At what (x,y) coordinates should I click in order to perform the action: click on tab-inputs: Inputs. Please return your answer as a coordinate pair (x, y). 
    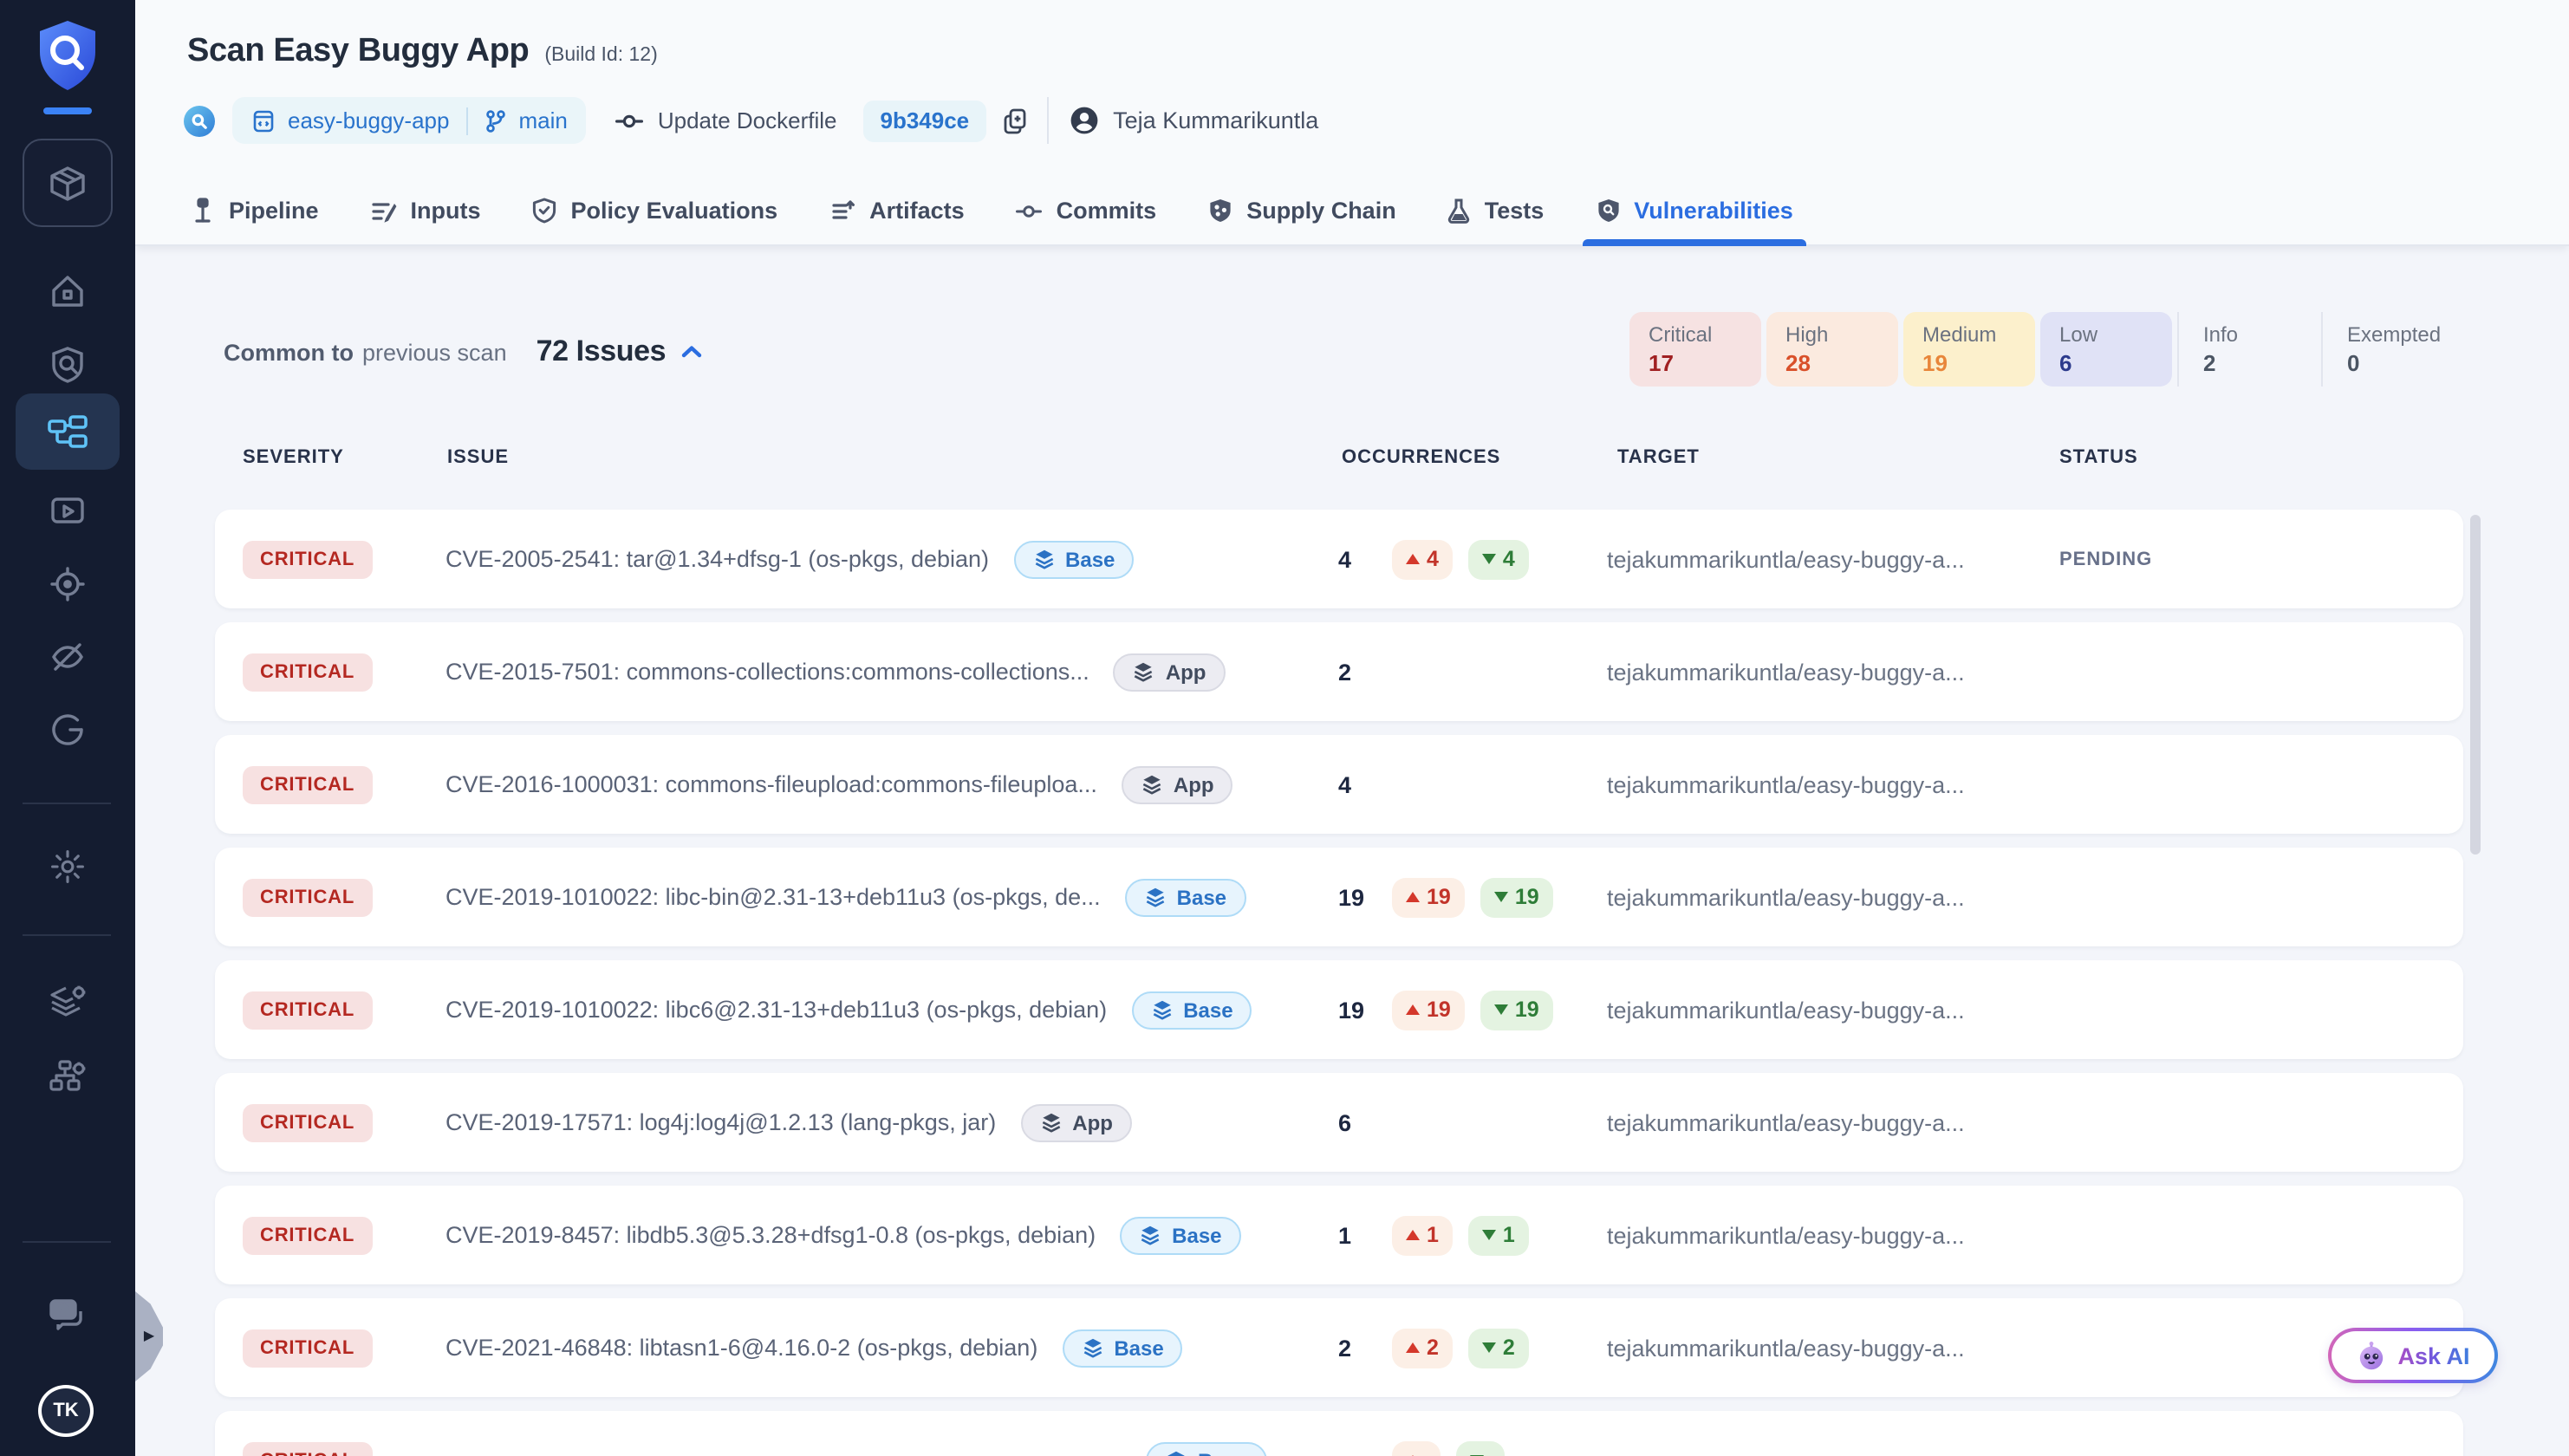
    Looking at the image, I should click on (426, 213).